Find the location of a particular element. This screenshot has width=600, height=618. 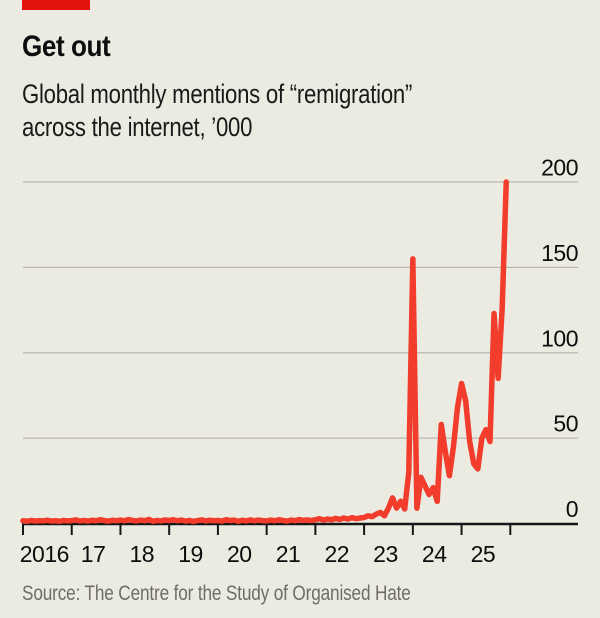

x-axis-label: 25 is located at coordinates (483, 554).